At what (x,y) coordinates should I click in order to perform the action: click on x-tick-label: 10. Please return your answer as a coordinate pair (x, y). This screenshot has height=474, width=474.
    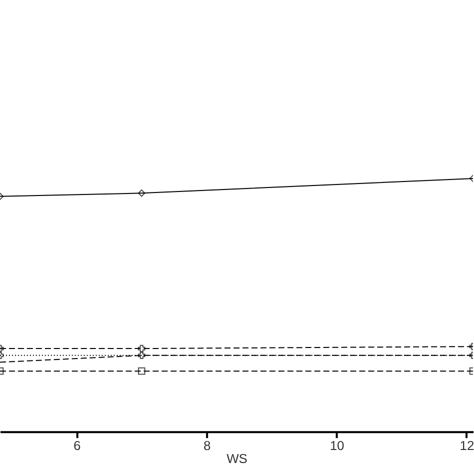
    Looking at the image, I should click on (337, 446).